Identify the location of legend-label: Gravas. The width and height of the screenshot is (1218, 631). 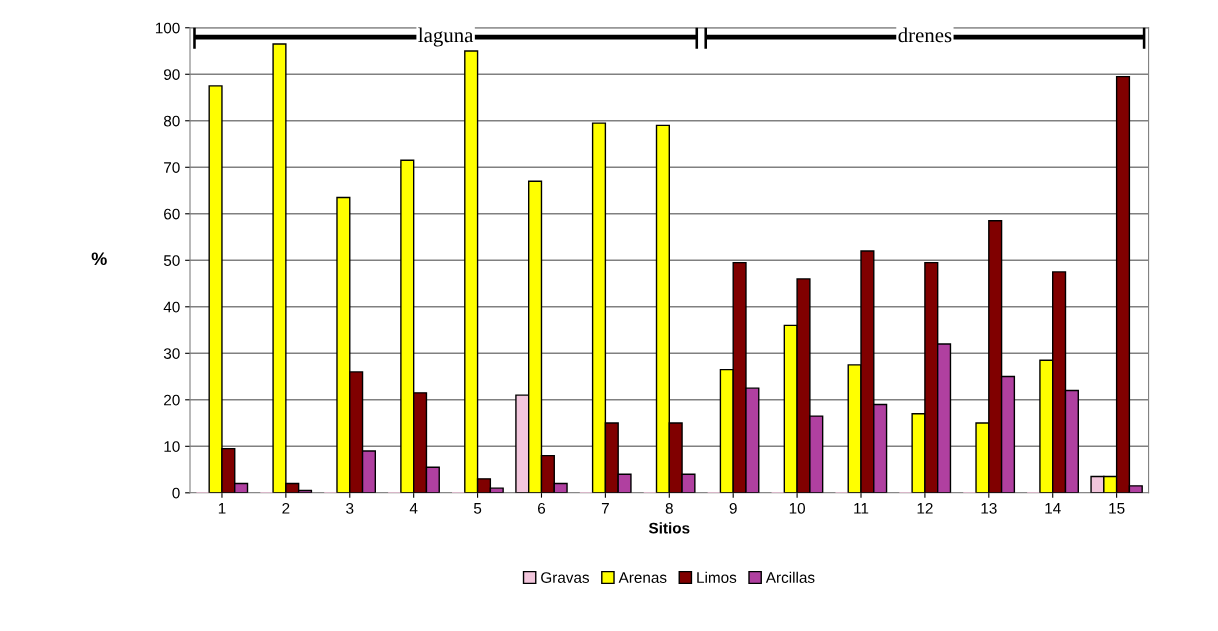
(565, 577).